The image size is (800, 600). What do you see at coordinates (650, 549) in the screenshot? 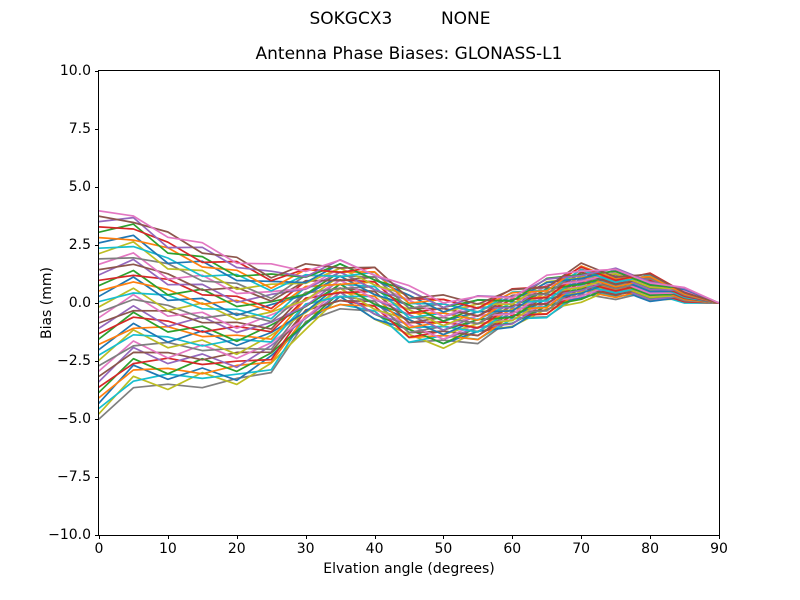
I see `x-tick-label: 80` at bounding box center [650, 549].